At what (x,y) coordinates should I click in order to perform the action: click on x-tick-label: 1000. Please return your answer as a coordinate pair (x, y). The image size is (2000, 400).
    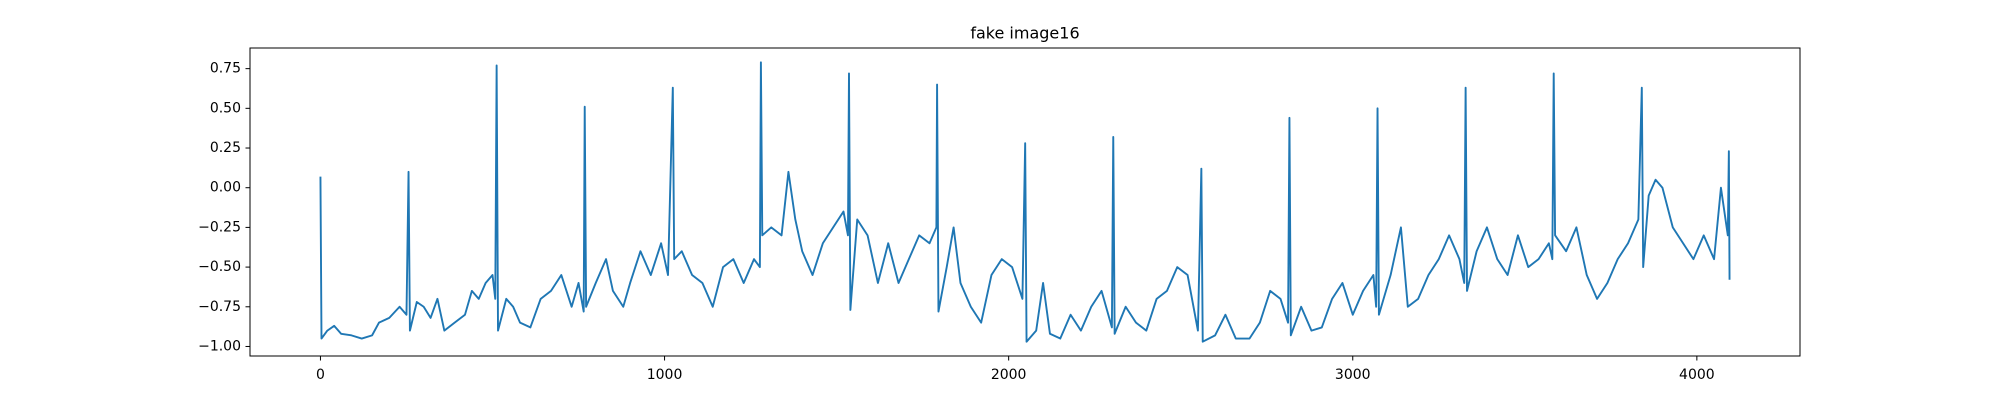
    Looking at the image, I should click on (665, 375).